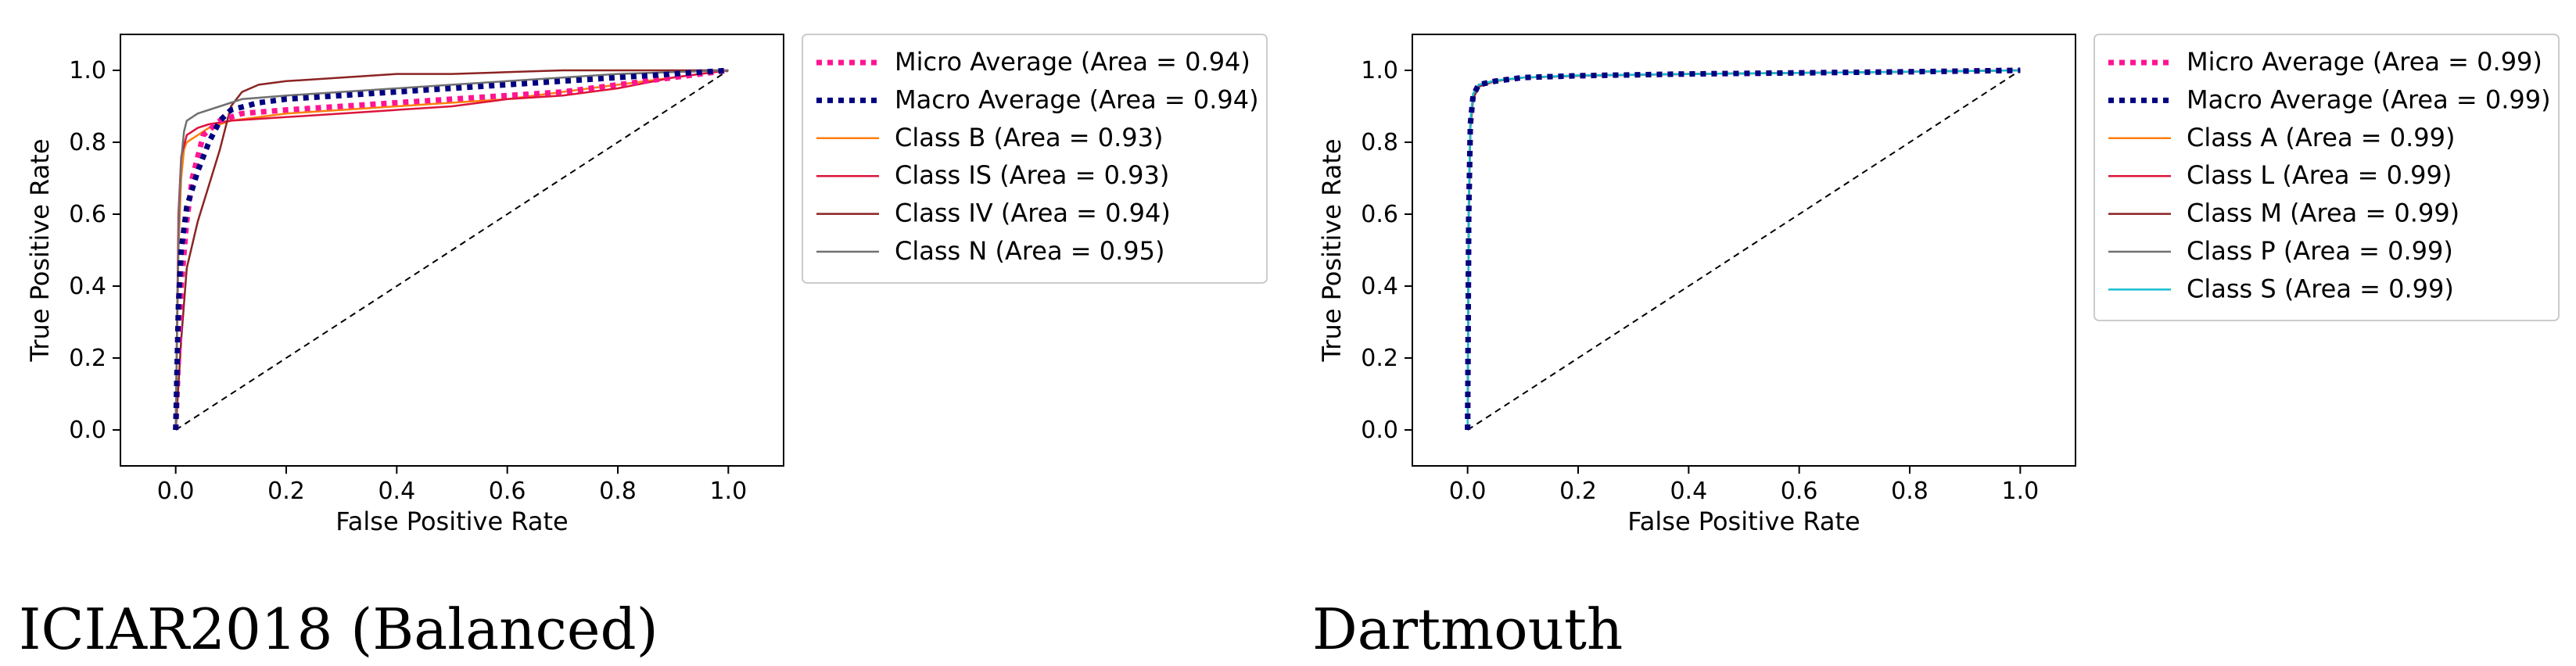 The height and width of the screenshot is (666, 2576). Describe the element at coordinates (338, 629) in the screenshot. I see `chart-caption: ICIAR2018 (Balanced)` at that location.